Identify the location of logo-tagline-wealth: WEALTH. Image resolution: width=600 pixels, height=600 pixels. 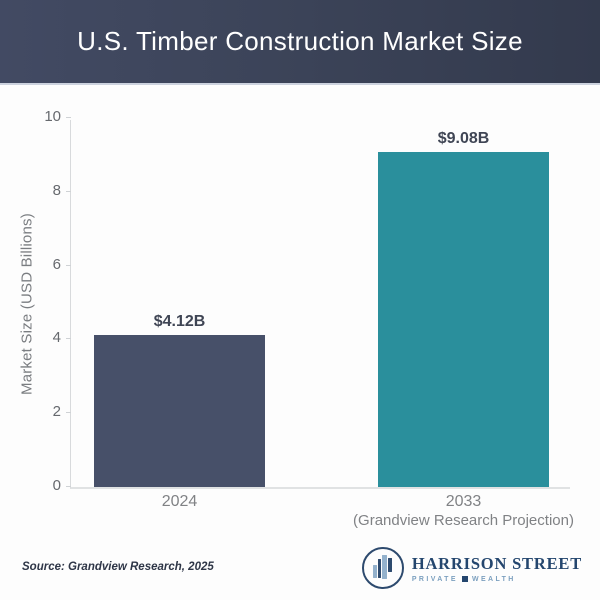
(493, 579).